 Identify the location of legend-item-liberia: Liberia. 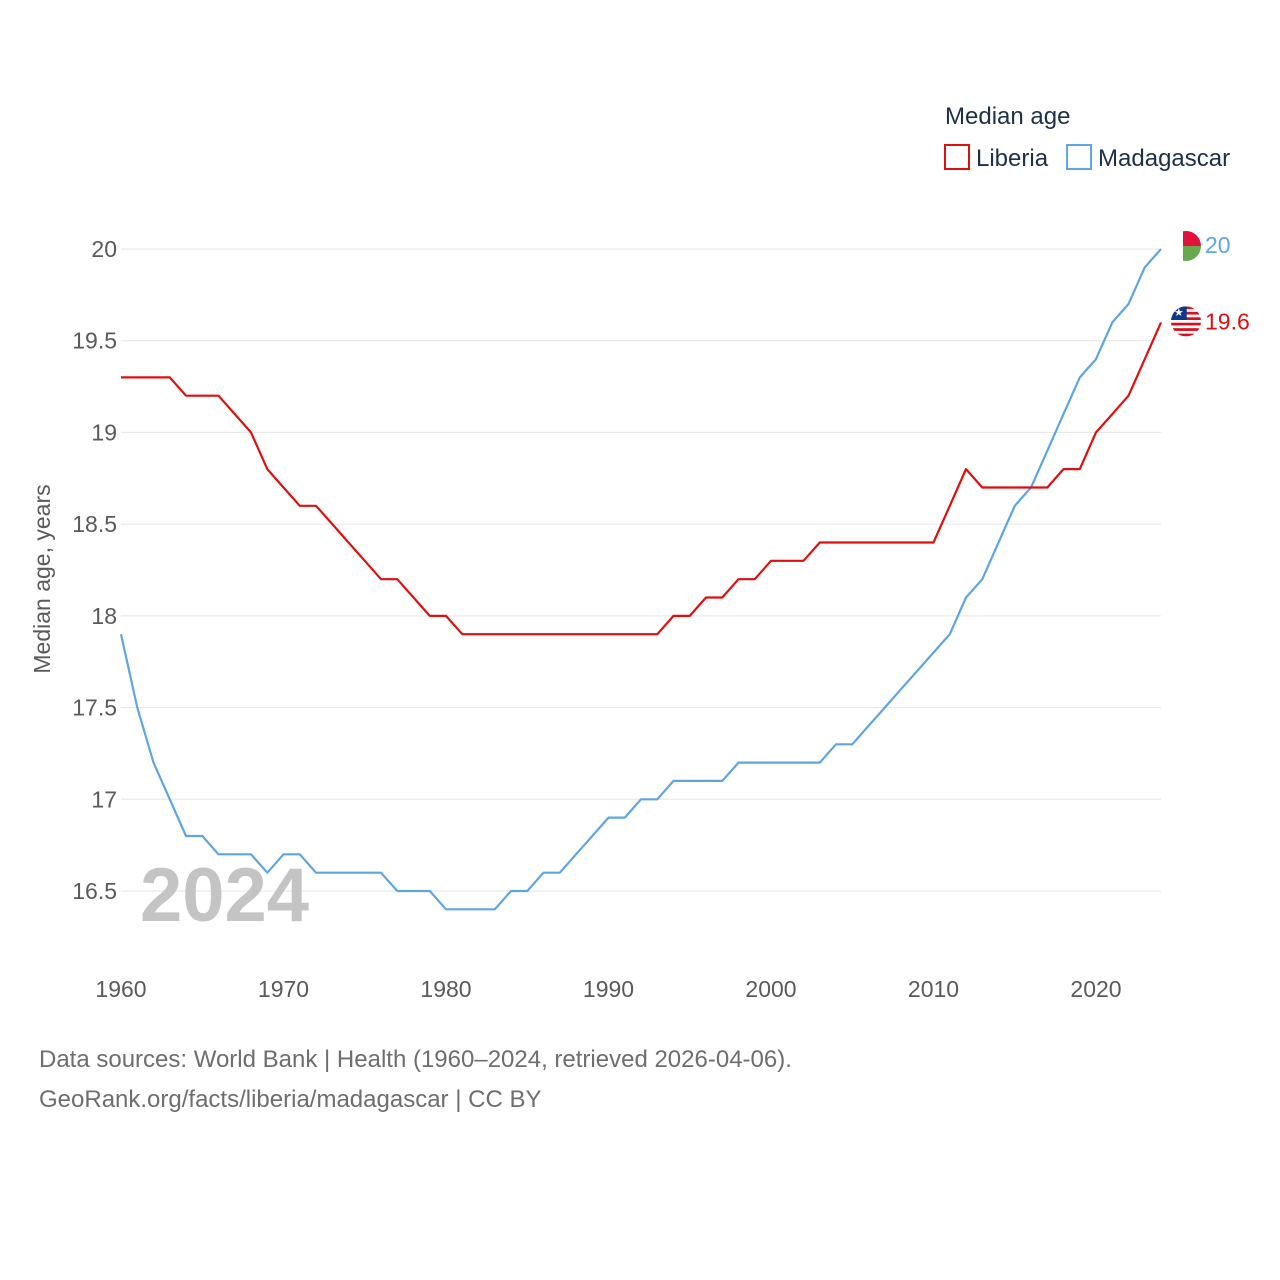
(996, 158).